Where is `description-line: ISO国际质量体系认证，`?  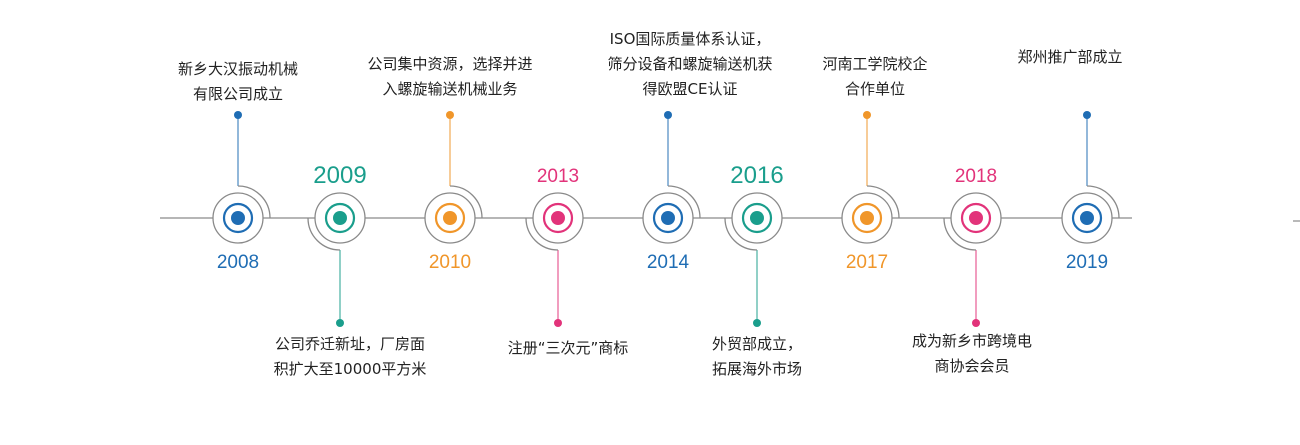
description-line: ISO国际质量体系认证， is located at coordinates (690, 39).